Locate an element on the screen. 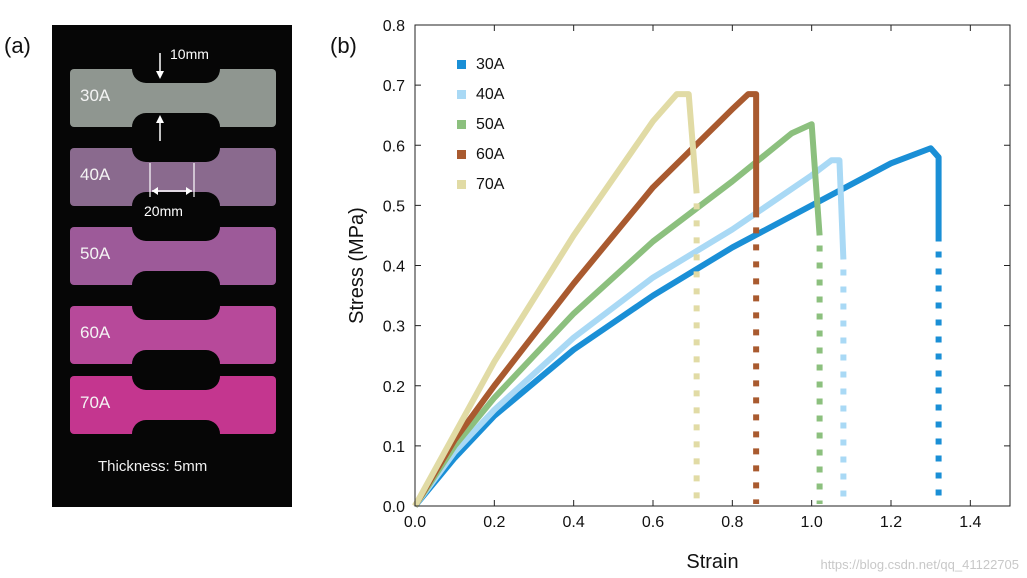 The height and width of the screenshot is (578, 1027). panel-b-label: (b) is located at coordinates (343, 45).